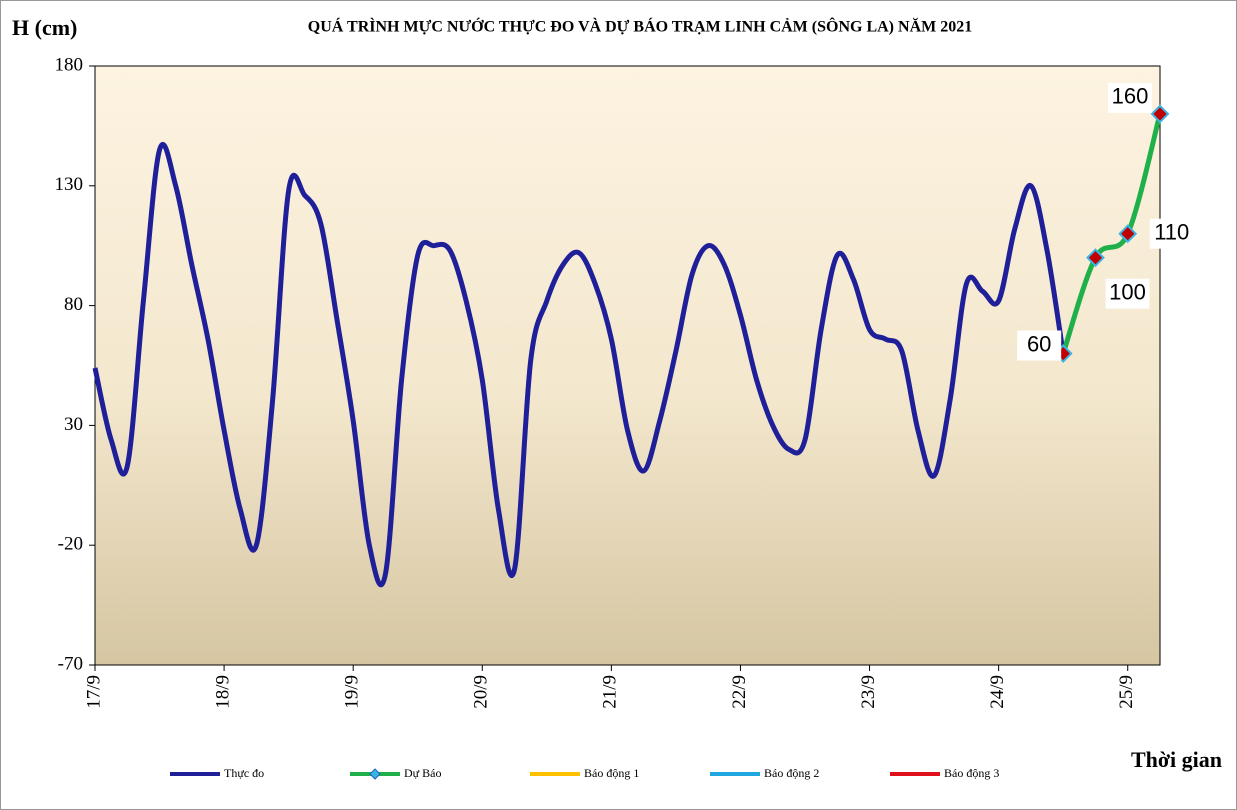  I want to click on x-tick-label: 21/9, so click(610, 692).